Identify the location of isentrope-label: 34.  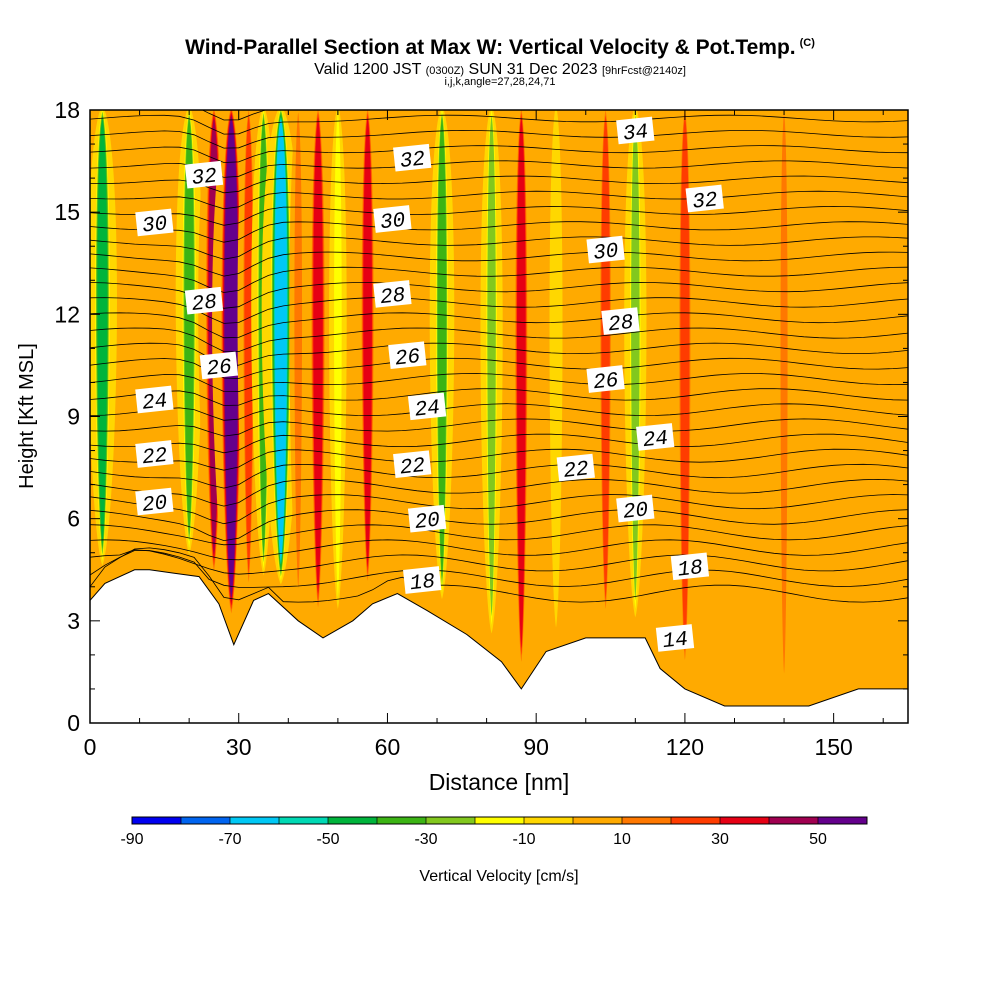
(635, 131).